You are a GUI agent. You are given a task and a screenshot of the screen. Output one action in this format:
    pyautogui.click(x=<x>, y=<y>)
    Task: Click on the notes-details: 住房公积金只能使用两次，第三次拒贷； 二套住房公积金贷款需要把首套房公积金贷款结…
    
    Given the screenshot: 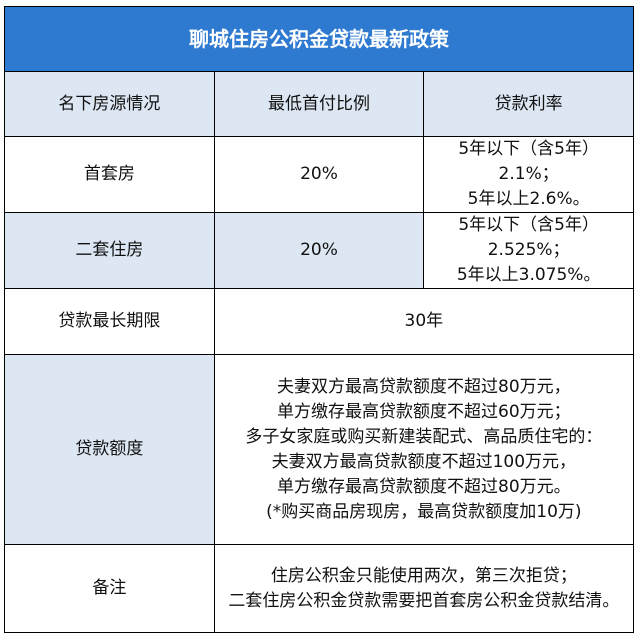 What is the action you would take?
    pyautogui.click(x=424, y=588)
    